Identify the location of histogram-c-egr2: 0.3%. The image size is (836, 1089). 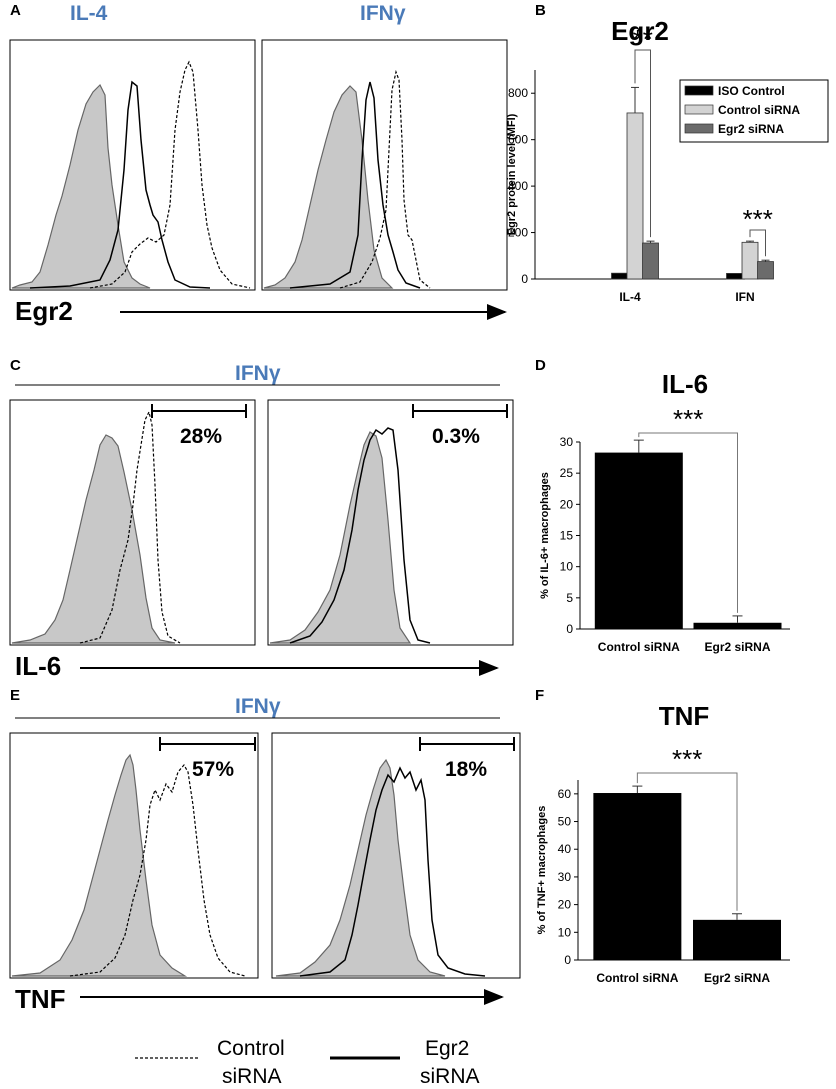
(390, 522).